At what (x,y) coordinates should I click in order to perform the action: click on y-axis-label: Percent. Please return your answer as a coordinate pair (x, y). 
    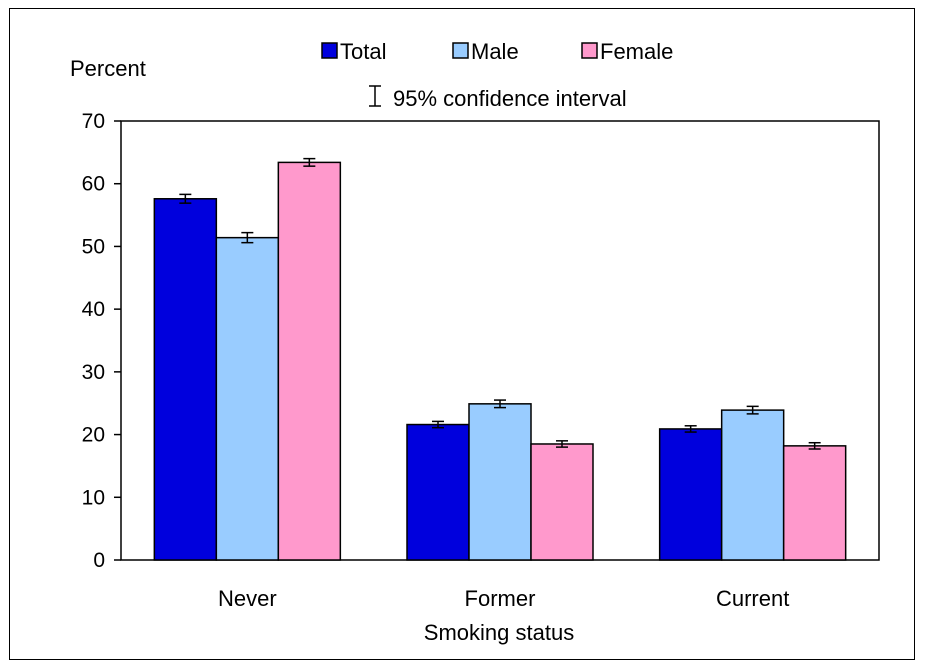
    Looking at the image, I should click on (108, 68).